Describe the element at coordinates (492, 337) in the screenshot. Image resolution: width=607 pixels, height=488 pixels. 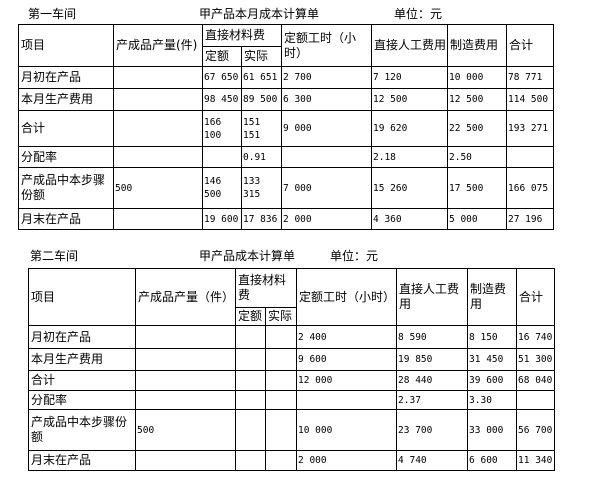
I see `cell-manufacturing: 8 150` at that location.